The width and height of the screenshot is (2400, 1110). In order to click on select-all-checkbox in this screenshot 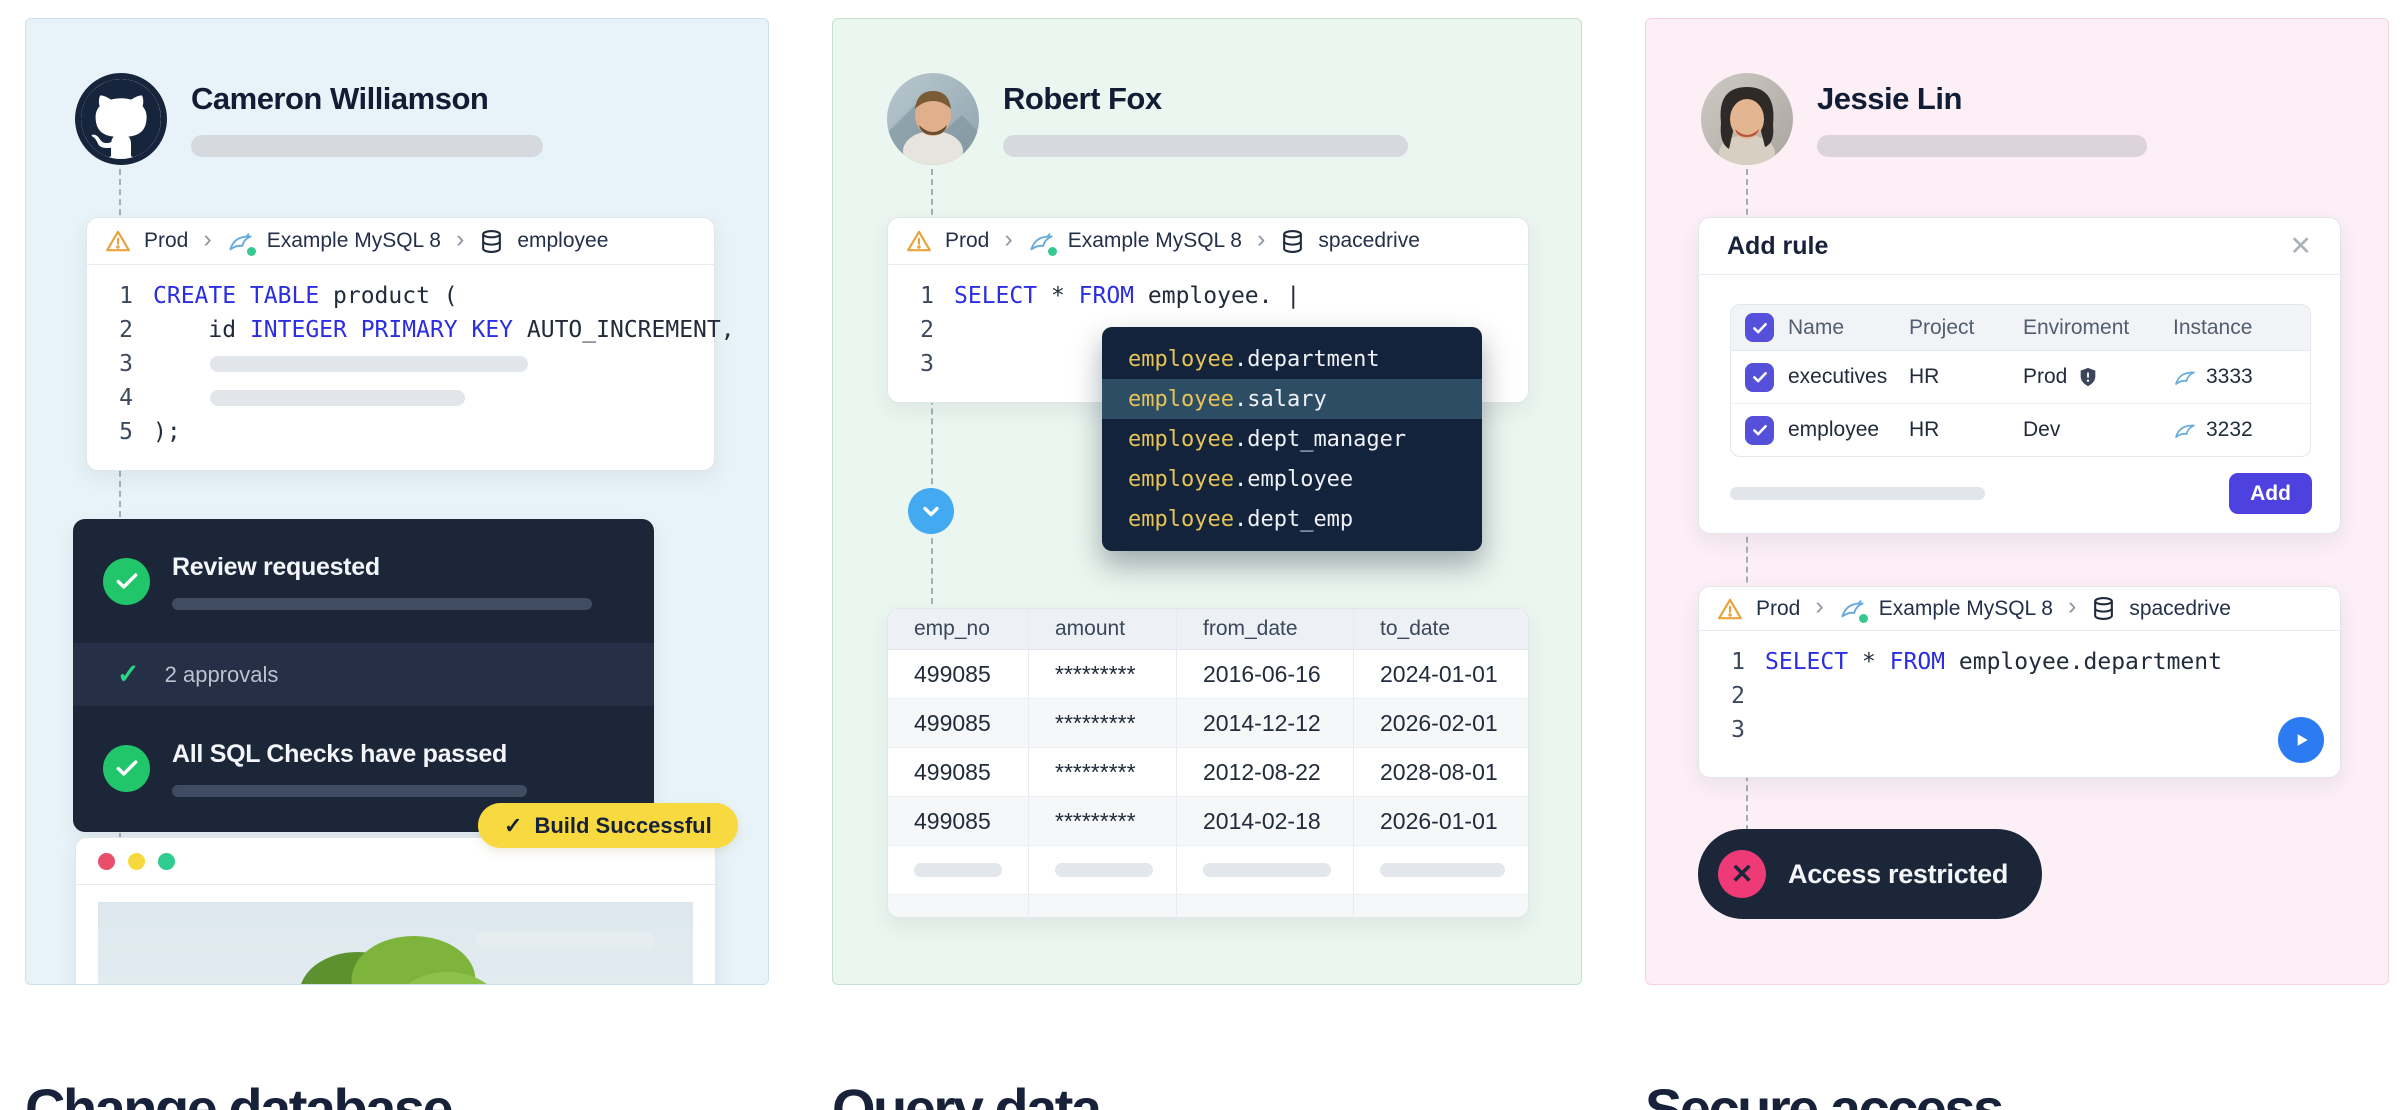, I will do `click(1759, 327)`.